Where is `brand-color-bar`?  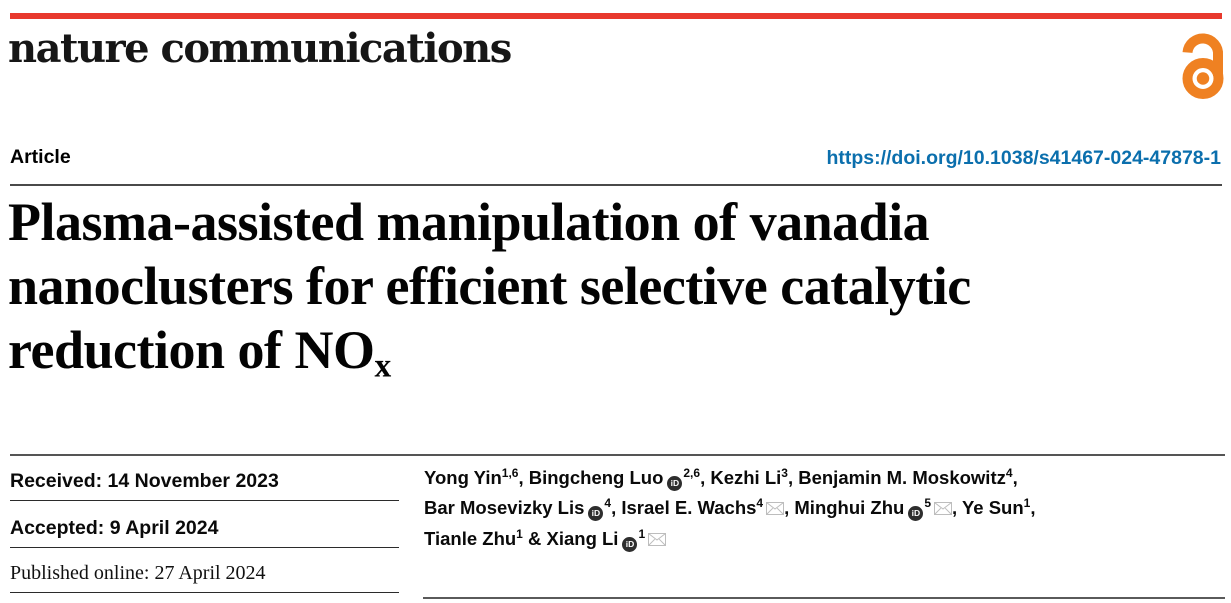 brand-color-bar is located at coordinates (616, 16).